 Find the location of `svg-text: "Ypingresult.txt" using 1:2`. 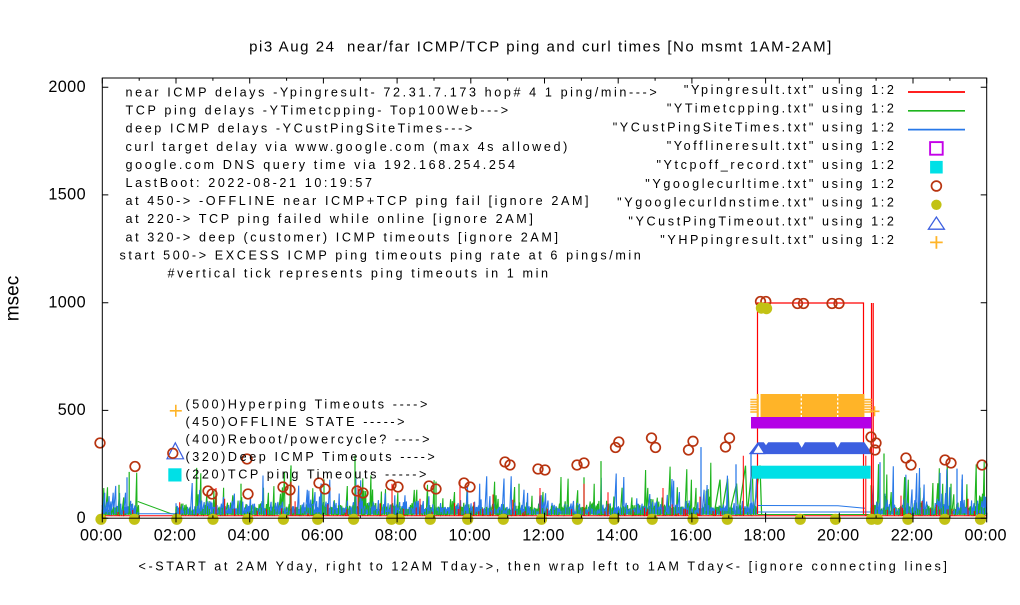

svg-text: "Ypingresult.txt" using 1:2 is located at coordinates (790, 90).